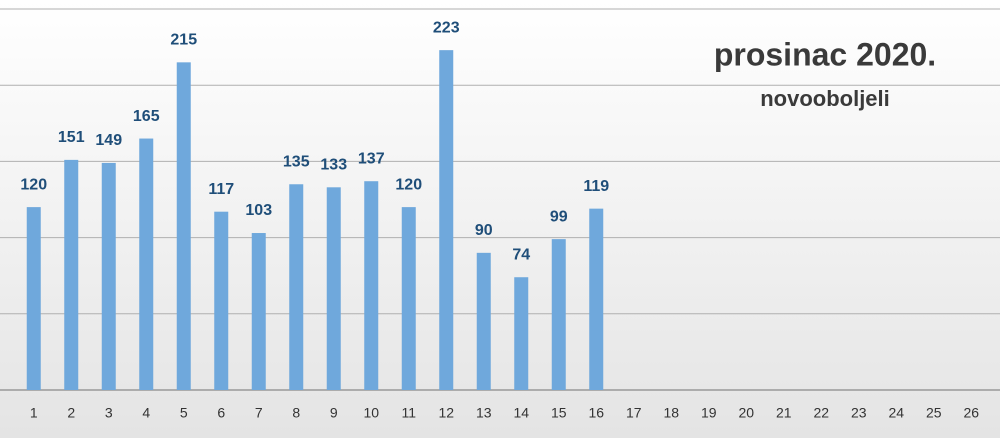 This screenshot has height=438, width=1000. What do you see at coordinates (559, 413) in the screenshot?
I see `x-tick-label: 15` at bounding box center [559, 413].